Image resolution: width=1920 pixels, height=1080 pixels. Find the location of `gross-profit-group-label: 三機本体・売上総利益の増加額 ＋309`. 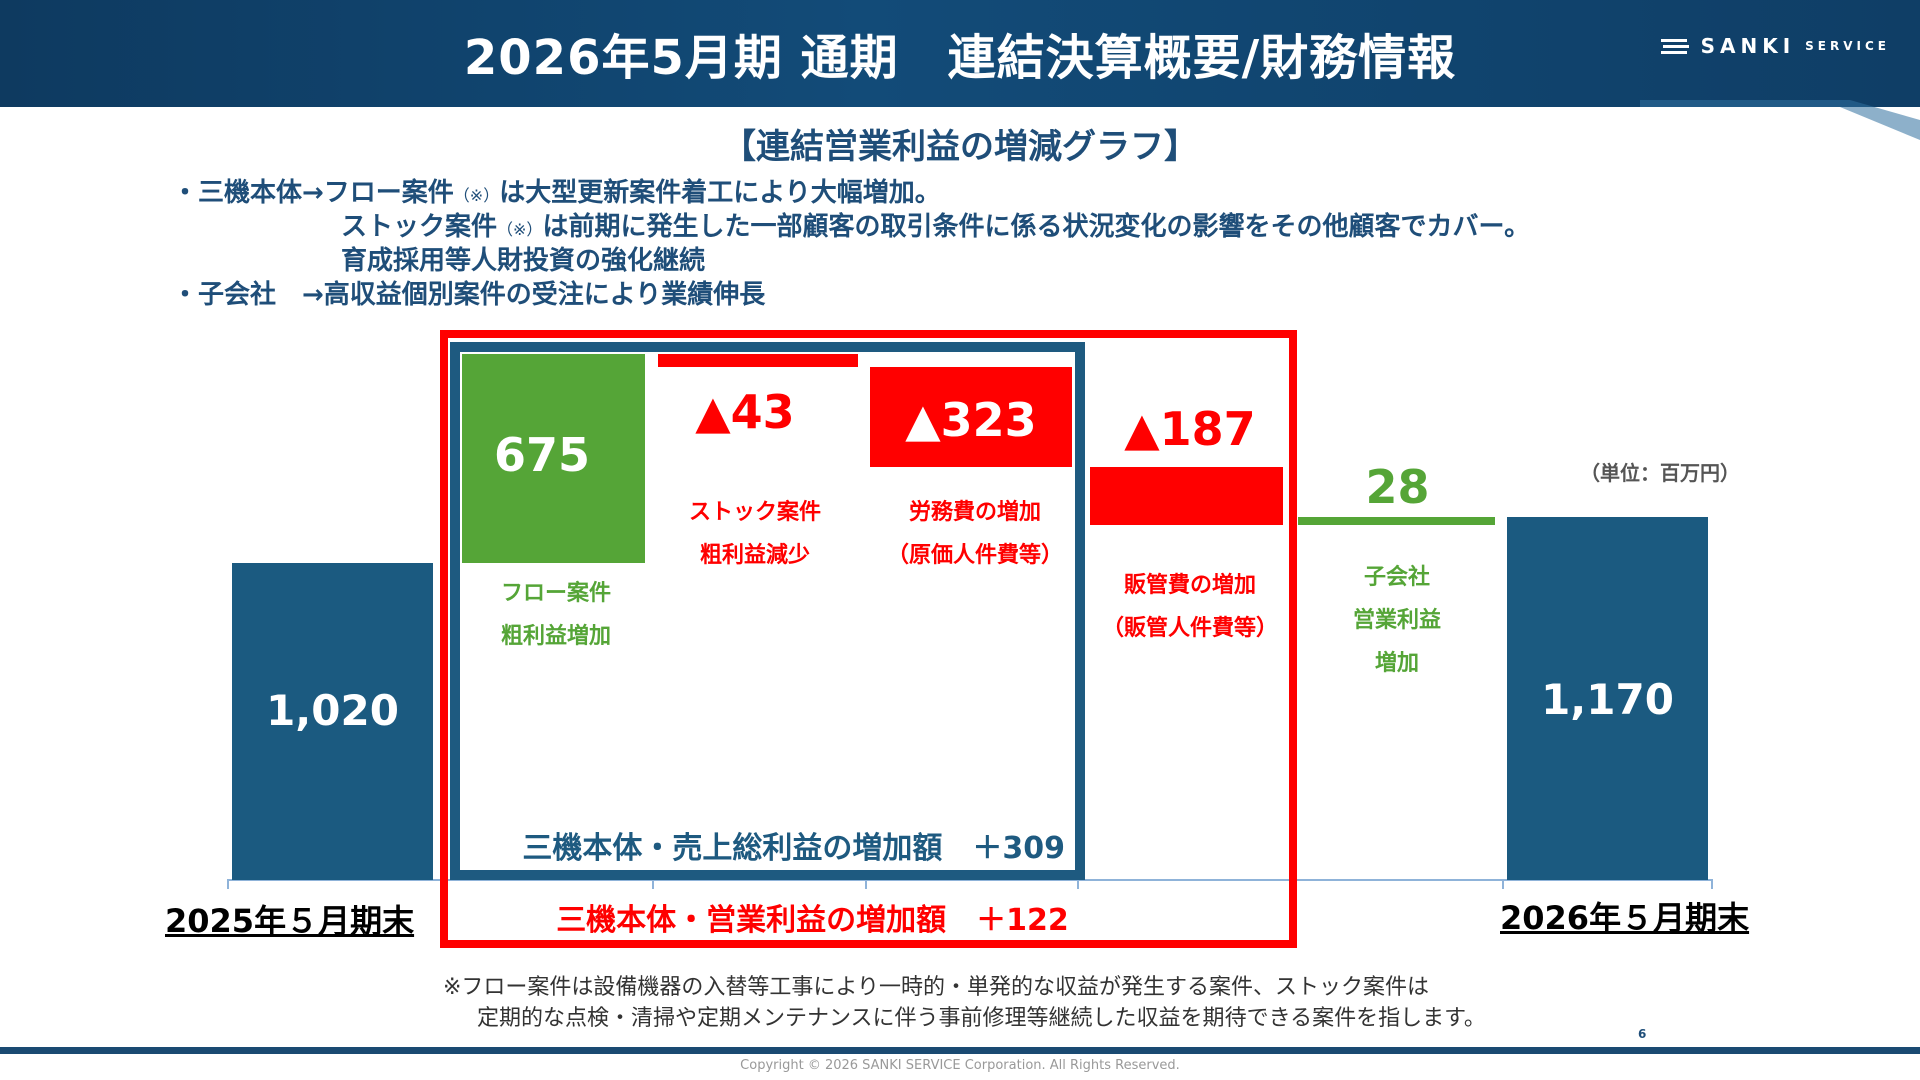

gross-profit-group-label: 三機本体・売上総利益の増加額 ＋309 is located at coordinates (793, 848).